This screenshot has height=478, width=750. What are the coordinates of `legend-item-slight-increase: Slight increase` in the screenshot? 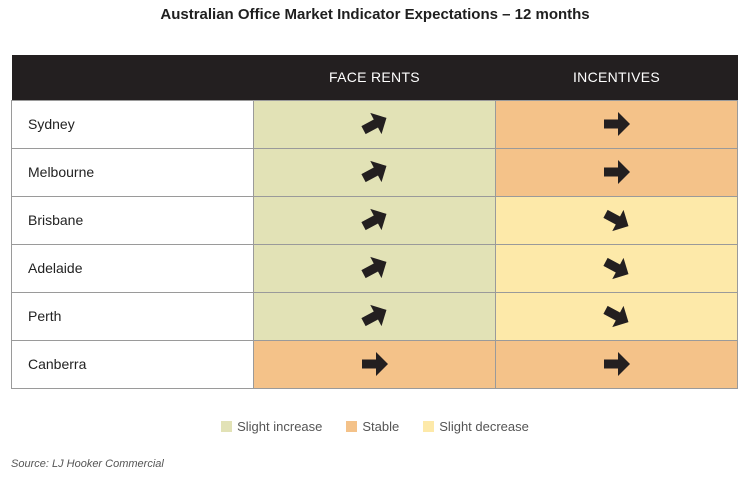 It's located at (271, 426).